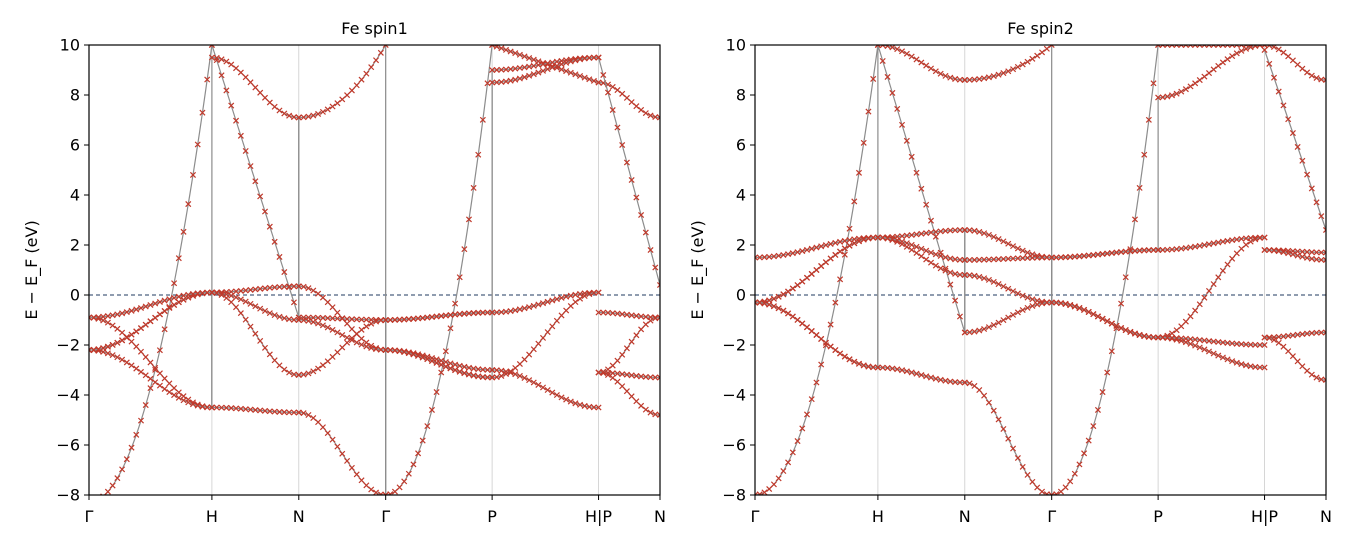  What do you see at coordinates (698, 269) in the screenshot?
I see `y-axis-label: E − E_F (eV)` at bounding box center [698, 269].